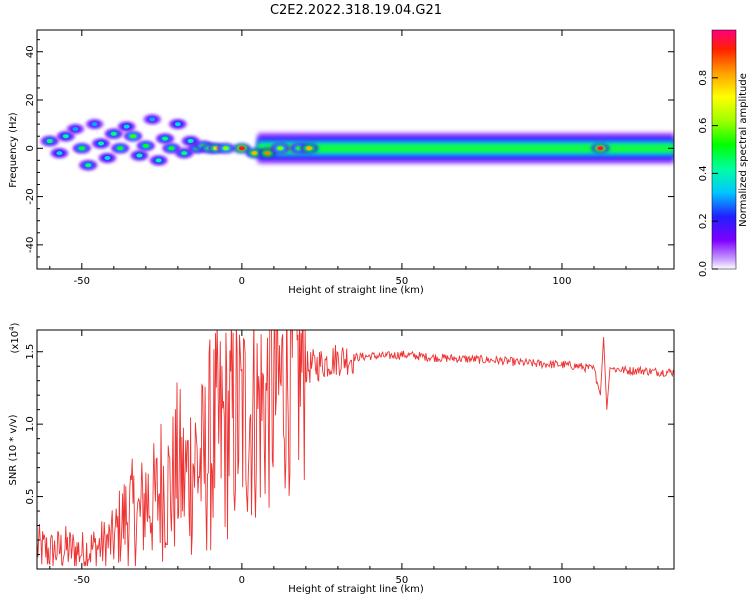 The image size is (750, 600). What do you see at coordinates (13, 150) in the screenshot?
I see `spectrogram-ylabel: Frequency (Hz)` at bounding box center [13, 150].